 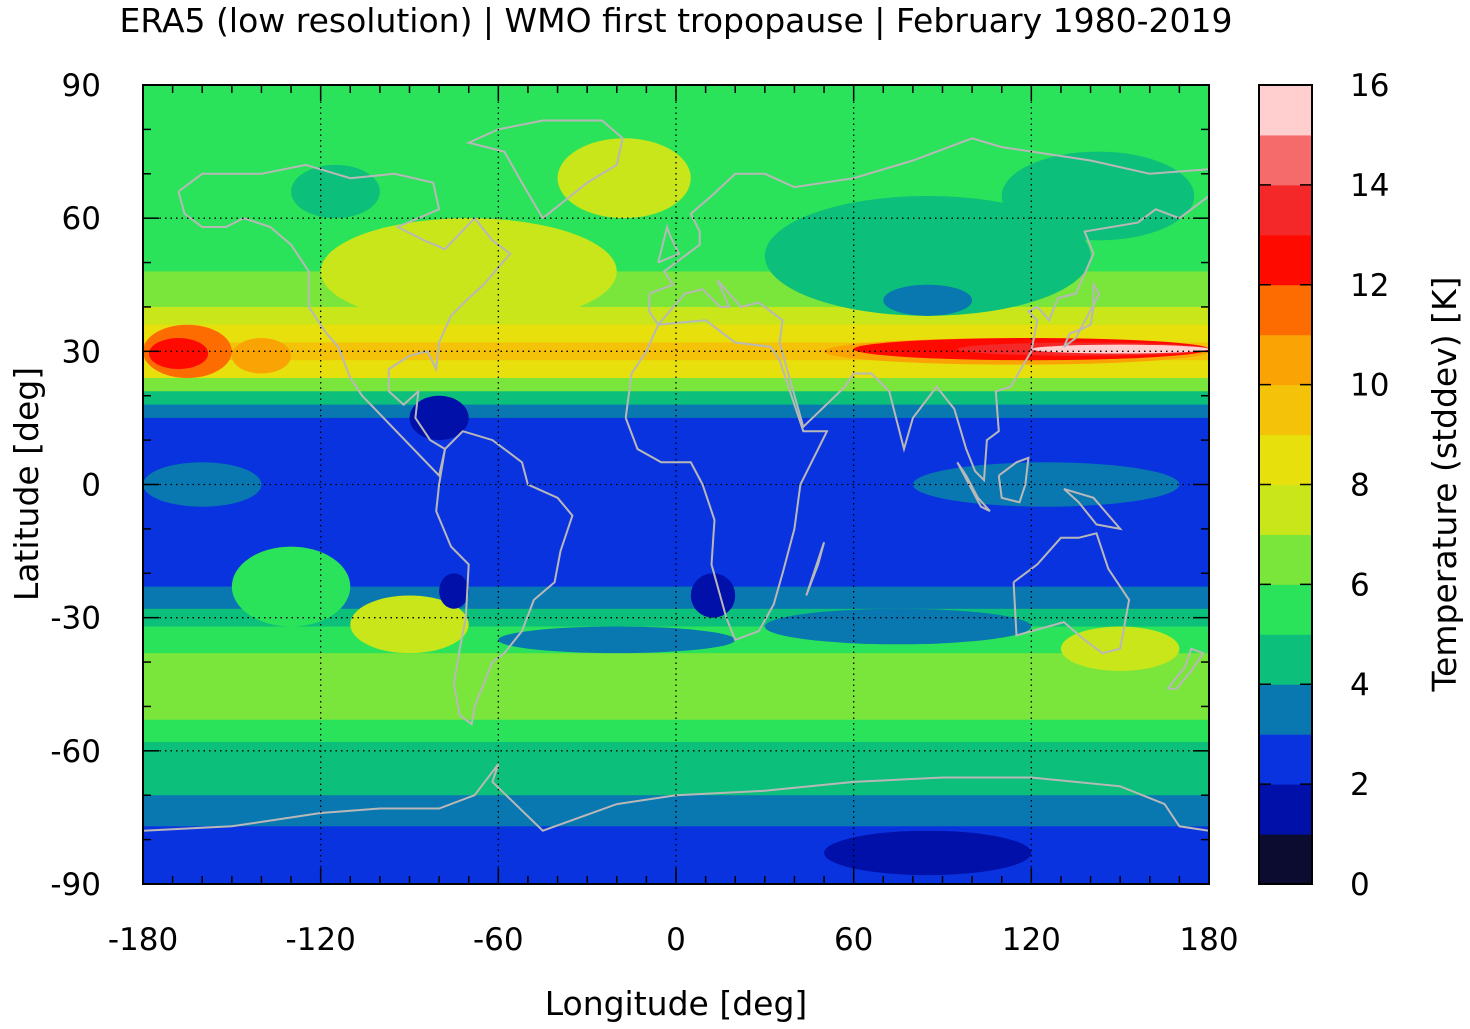 What do you see at coordinates (1369, 186) in the screenshot?
I see `colorbar-tick-label: 14` at bounding box center [1369, 186].